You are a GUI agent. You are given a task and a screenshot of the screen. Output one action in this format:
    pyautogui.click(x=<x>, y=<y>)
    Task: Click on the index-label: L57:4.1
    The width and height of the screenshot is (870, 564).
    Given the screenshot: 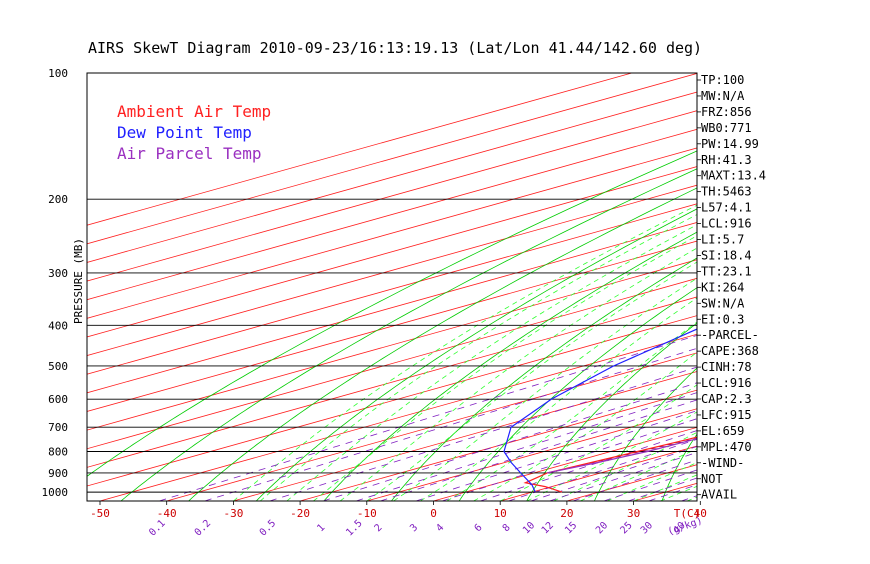 What is the action you would take?
    pyautogui.click(x=726, y=208)
    